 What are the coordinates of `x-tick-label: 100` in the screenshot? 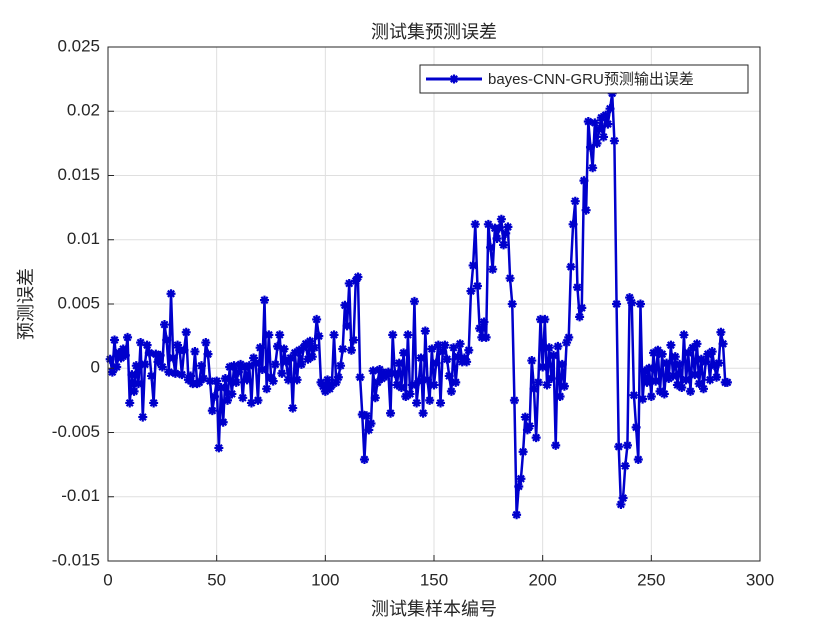 It's located at (325, 579).